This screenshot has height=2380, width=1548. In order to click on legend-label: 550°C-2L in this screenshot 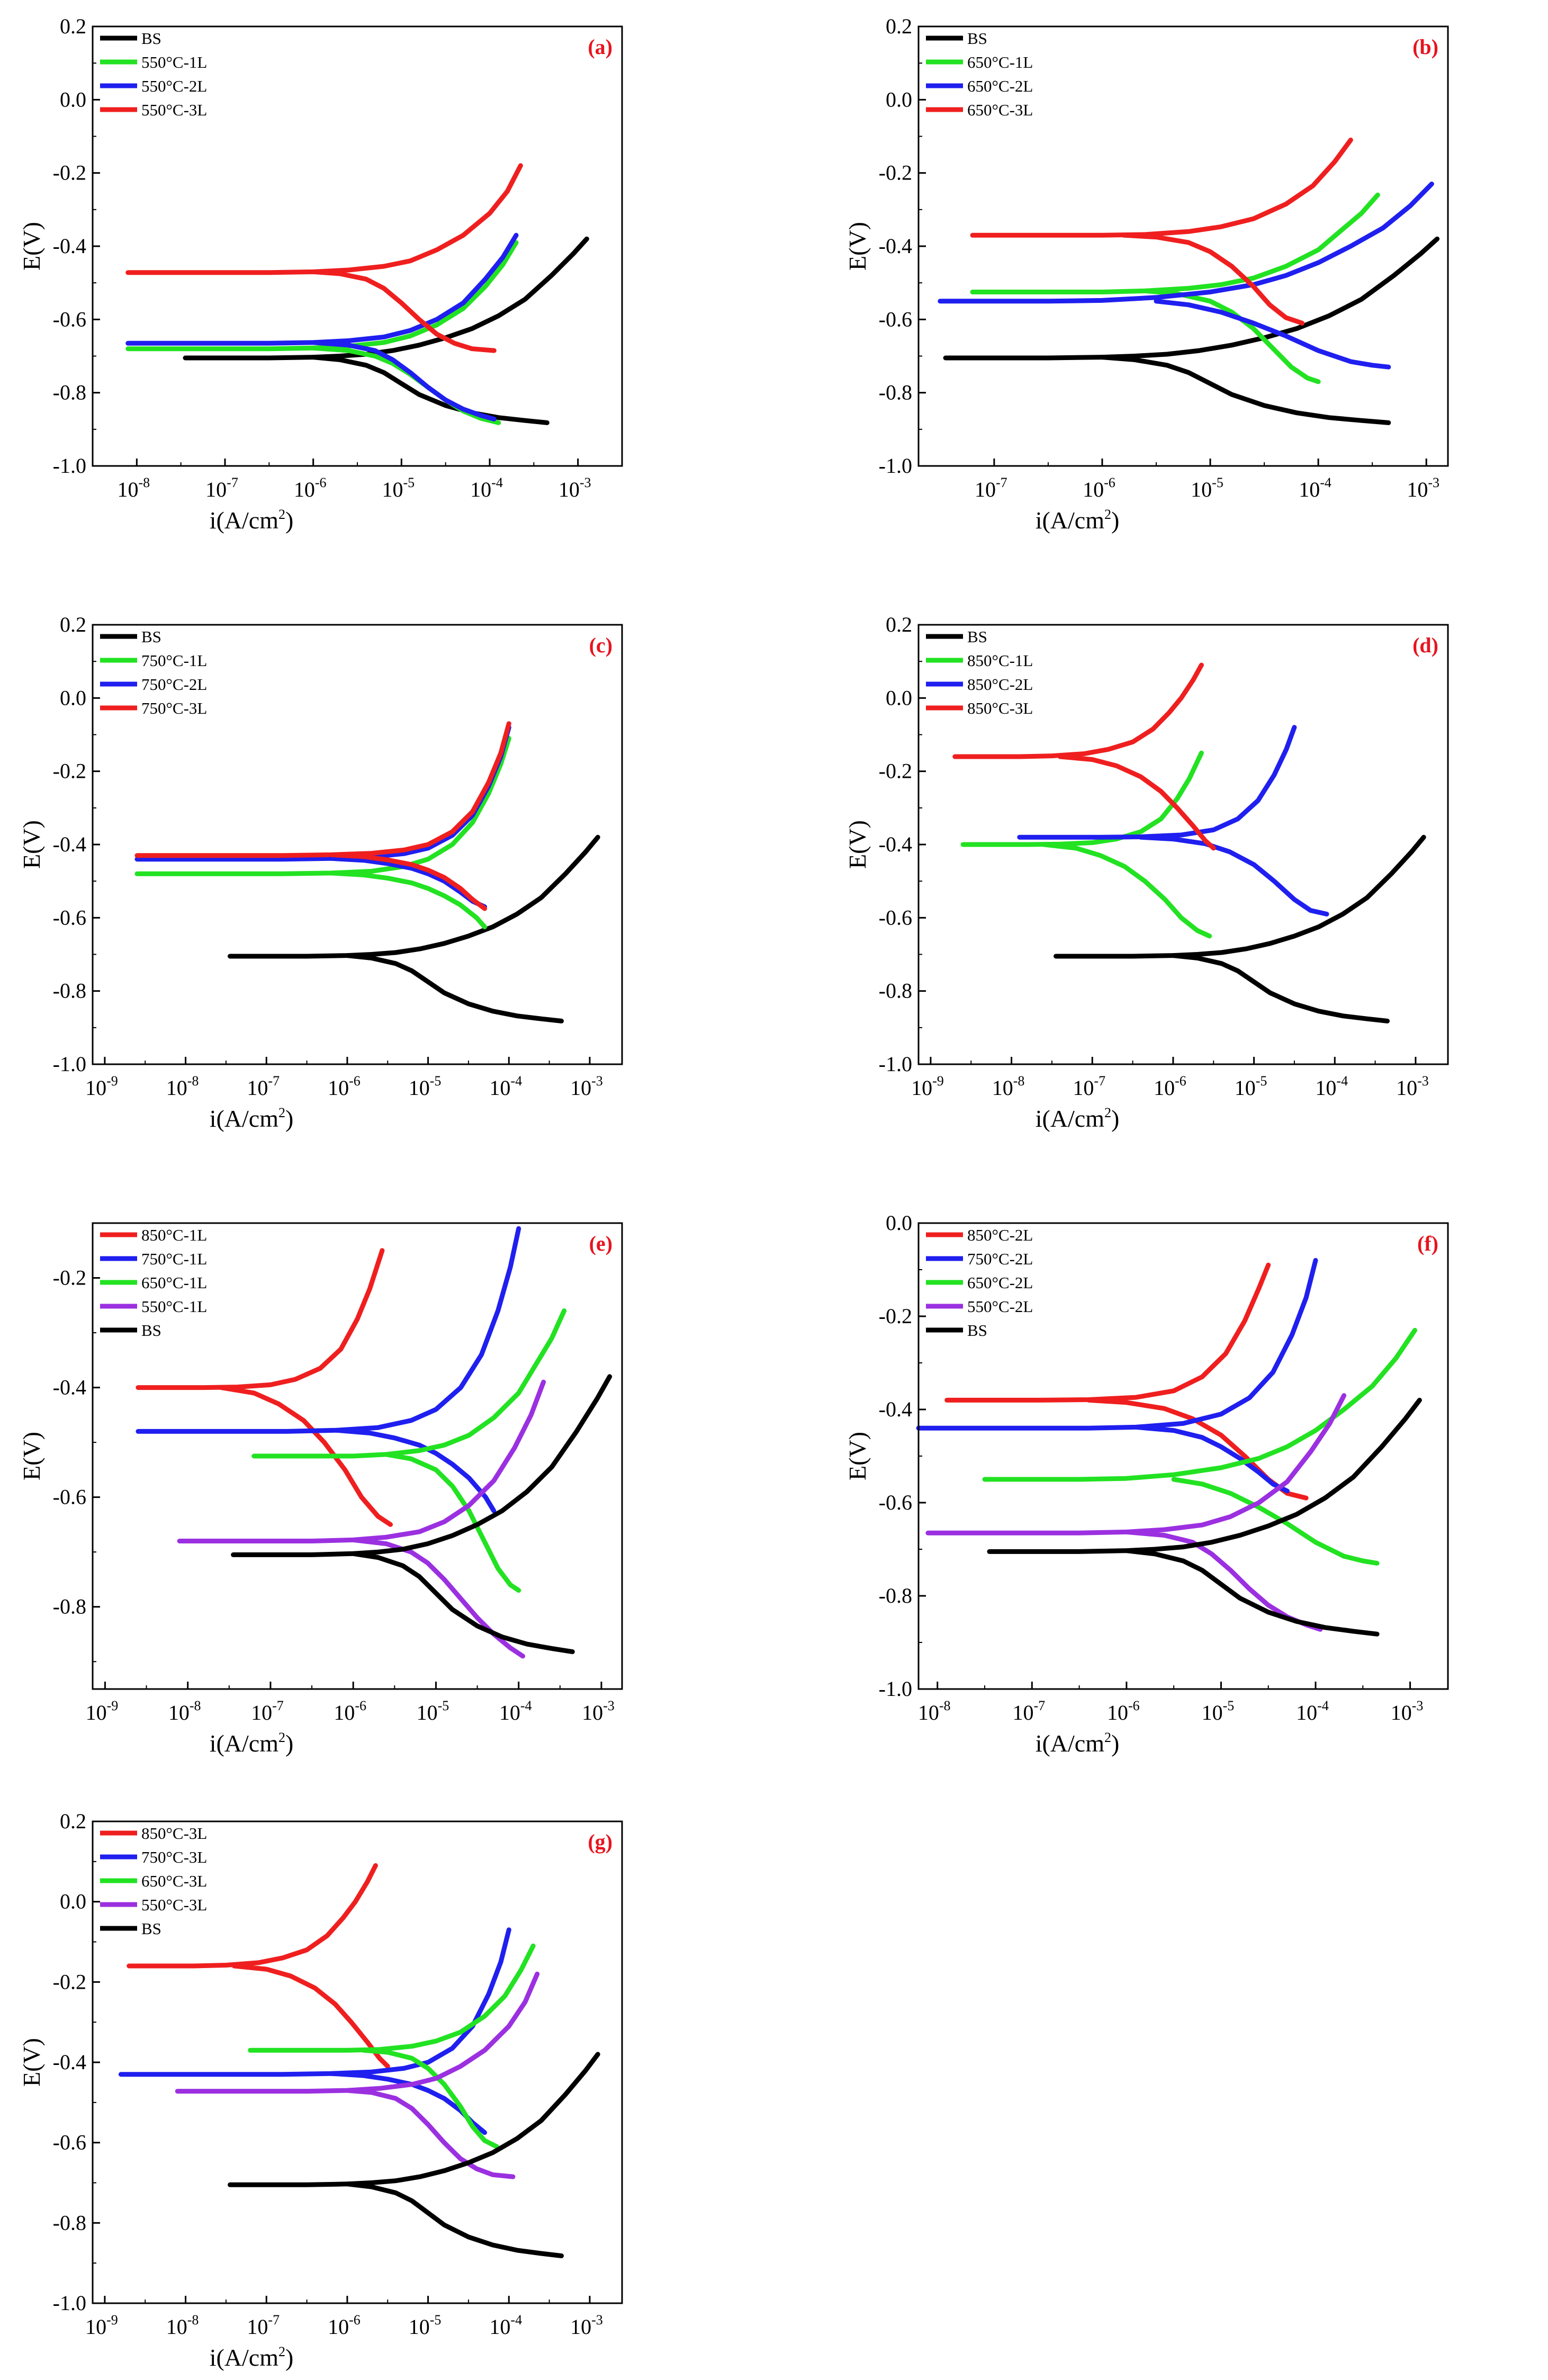, I will do `click(1000, 1306)`.